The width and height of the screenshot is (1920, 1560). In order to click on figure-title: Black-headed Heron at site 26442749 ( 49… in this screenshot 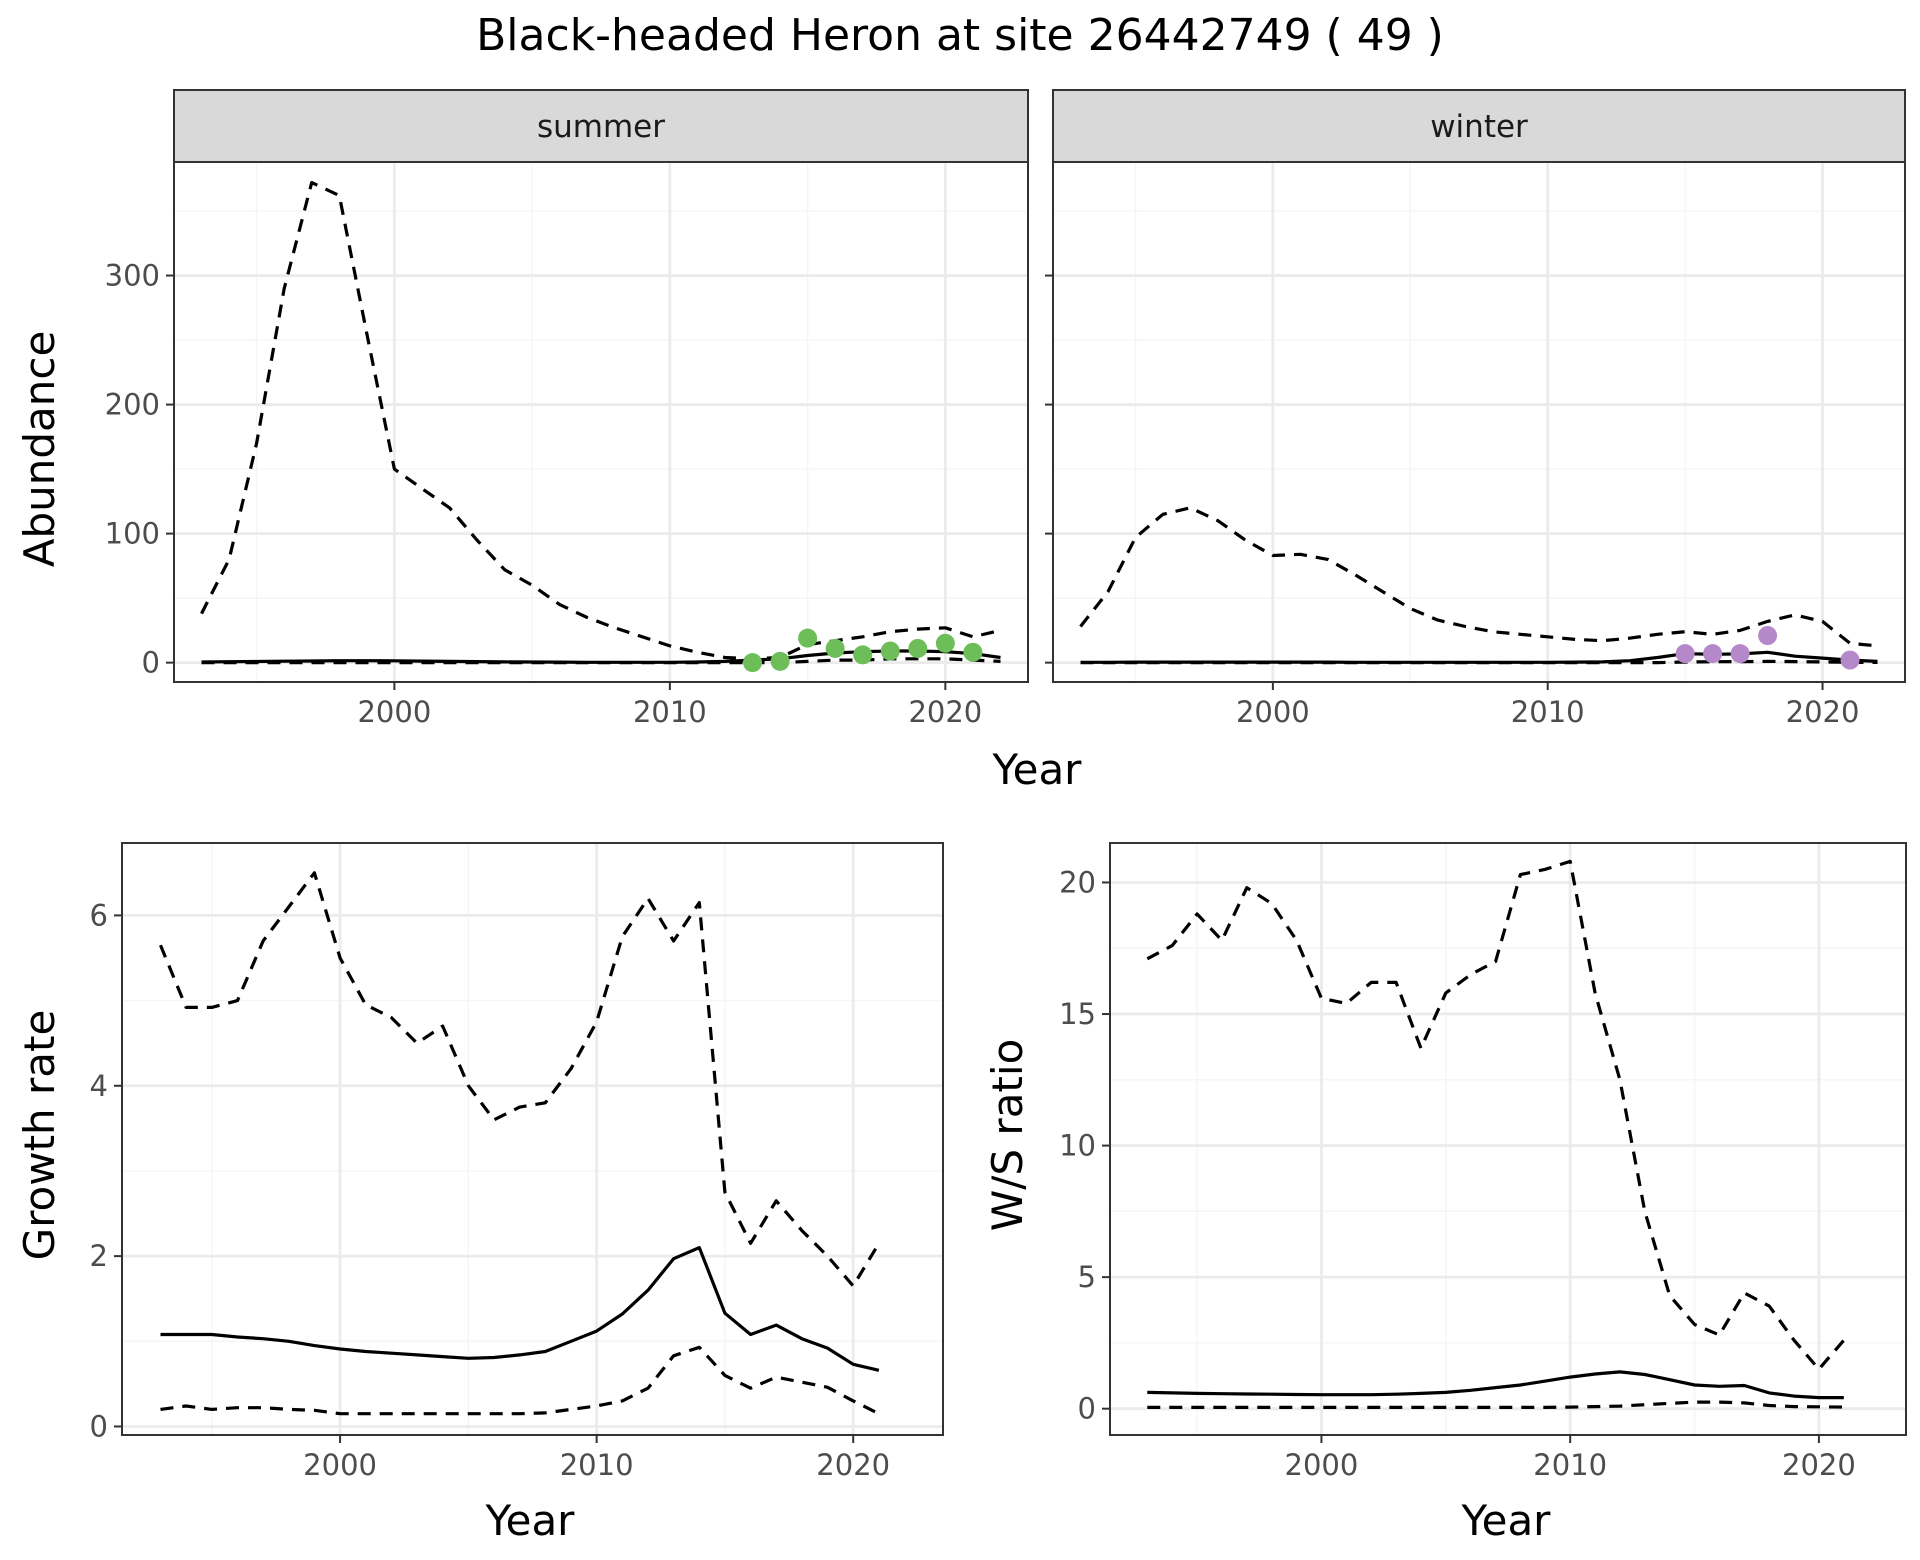, I will do `click(960, 35)`.